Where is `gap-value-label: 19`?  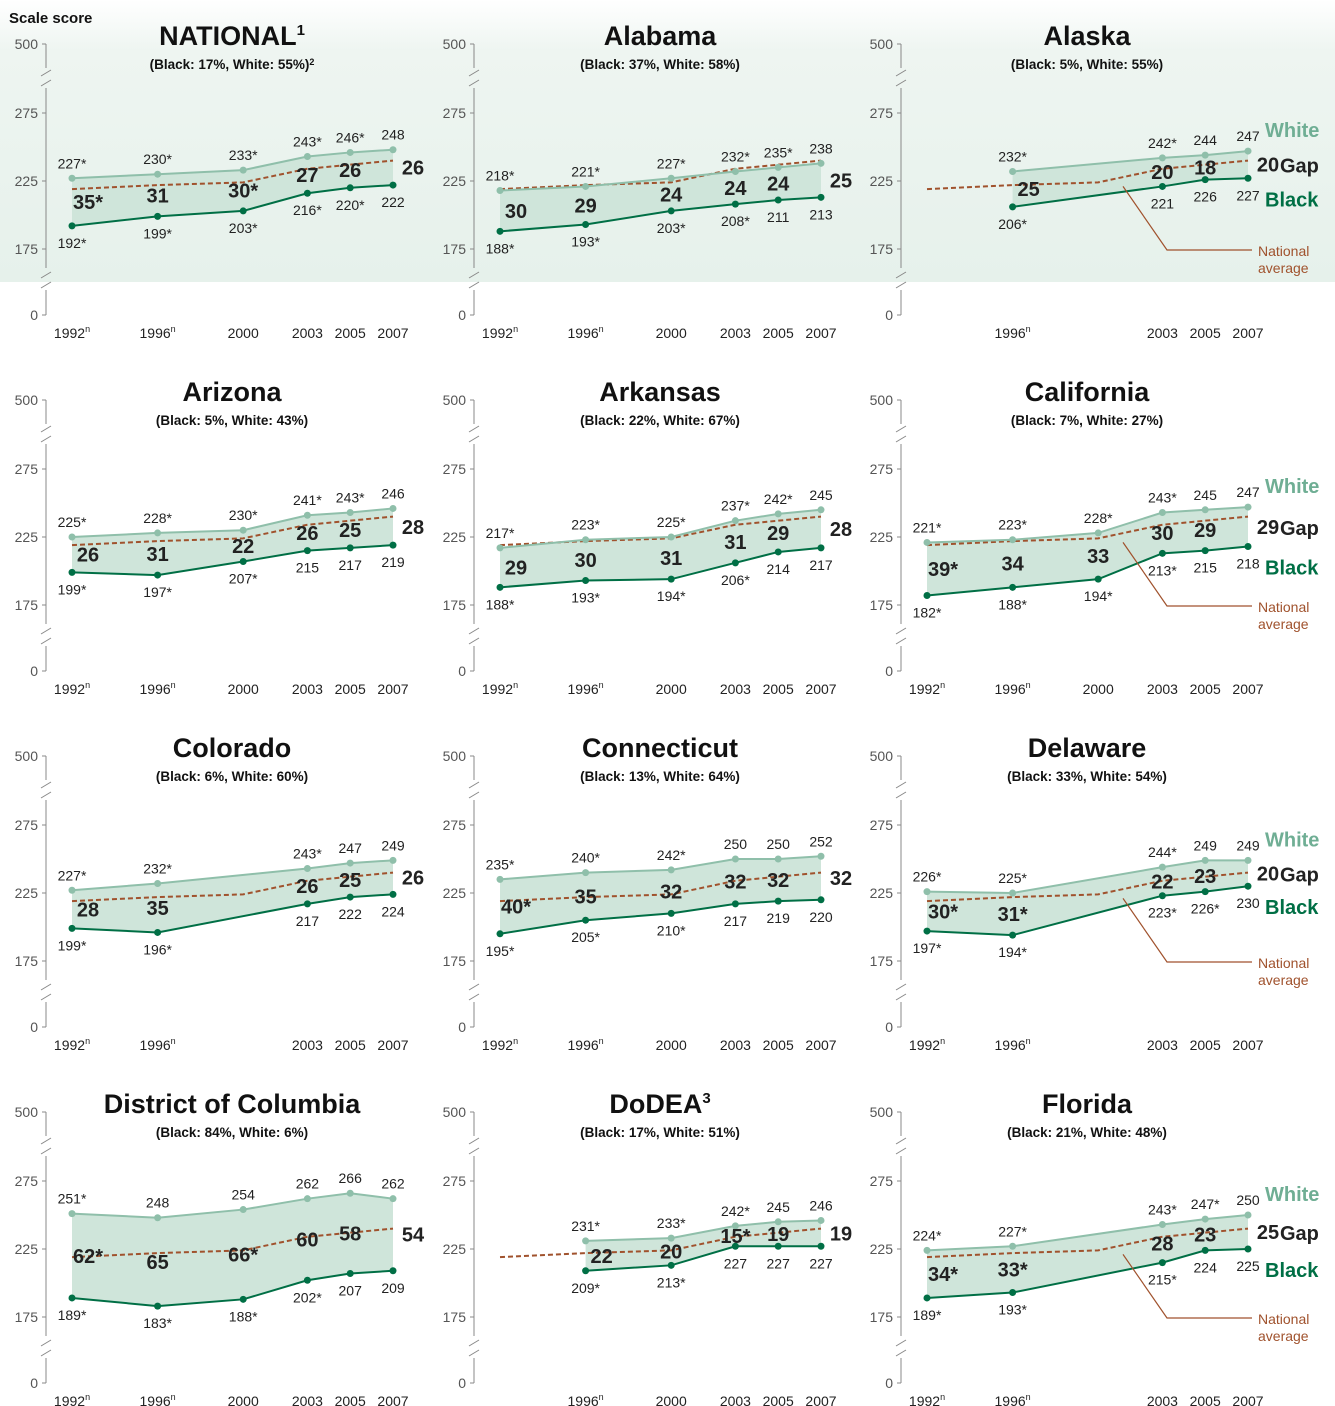 gap-value-label: 19 is located at coordinates (778, 1235).